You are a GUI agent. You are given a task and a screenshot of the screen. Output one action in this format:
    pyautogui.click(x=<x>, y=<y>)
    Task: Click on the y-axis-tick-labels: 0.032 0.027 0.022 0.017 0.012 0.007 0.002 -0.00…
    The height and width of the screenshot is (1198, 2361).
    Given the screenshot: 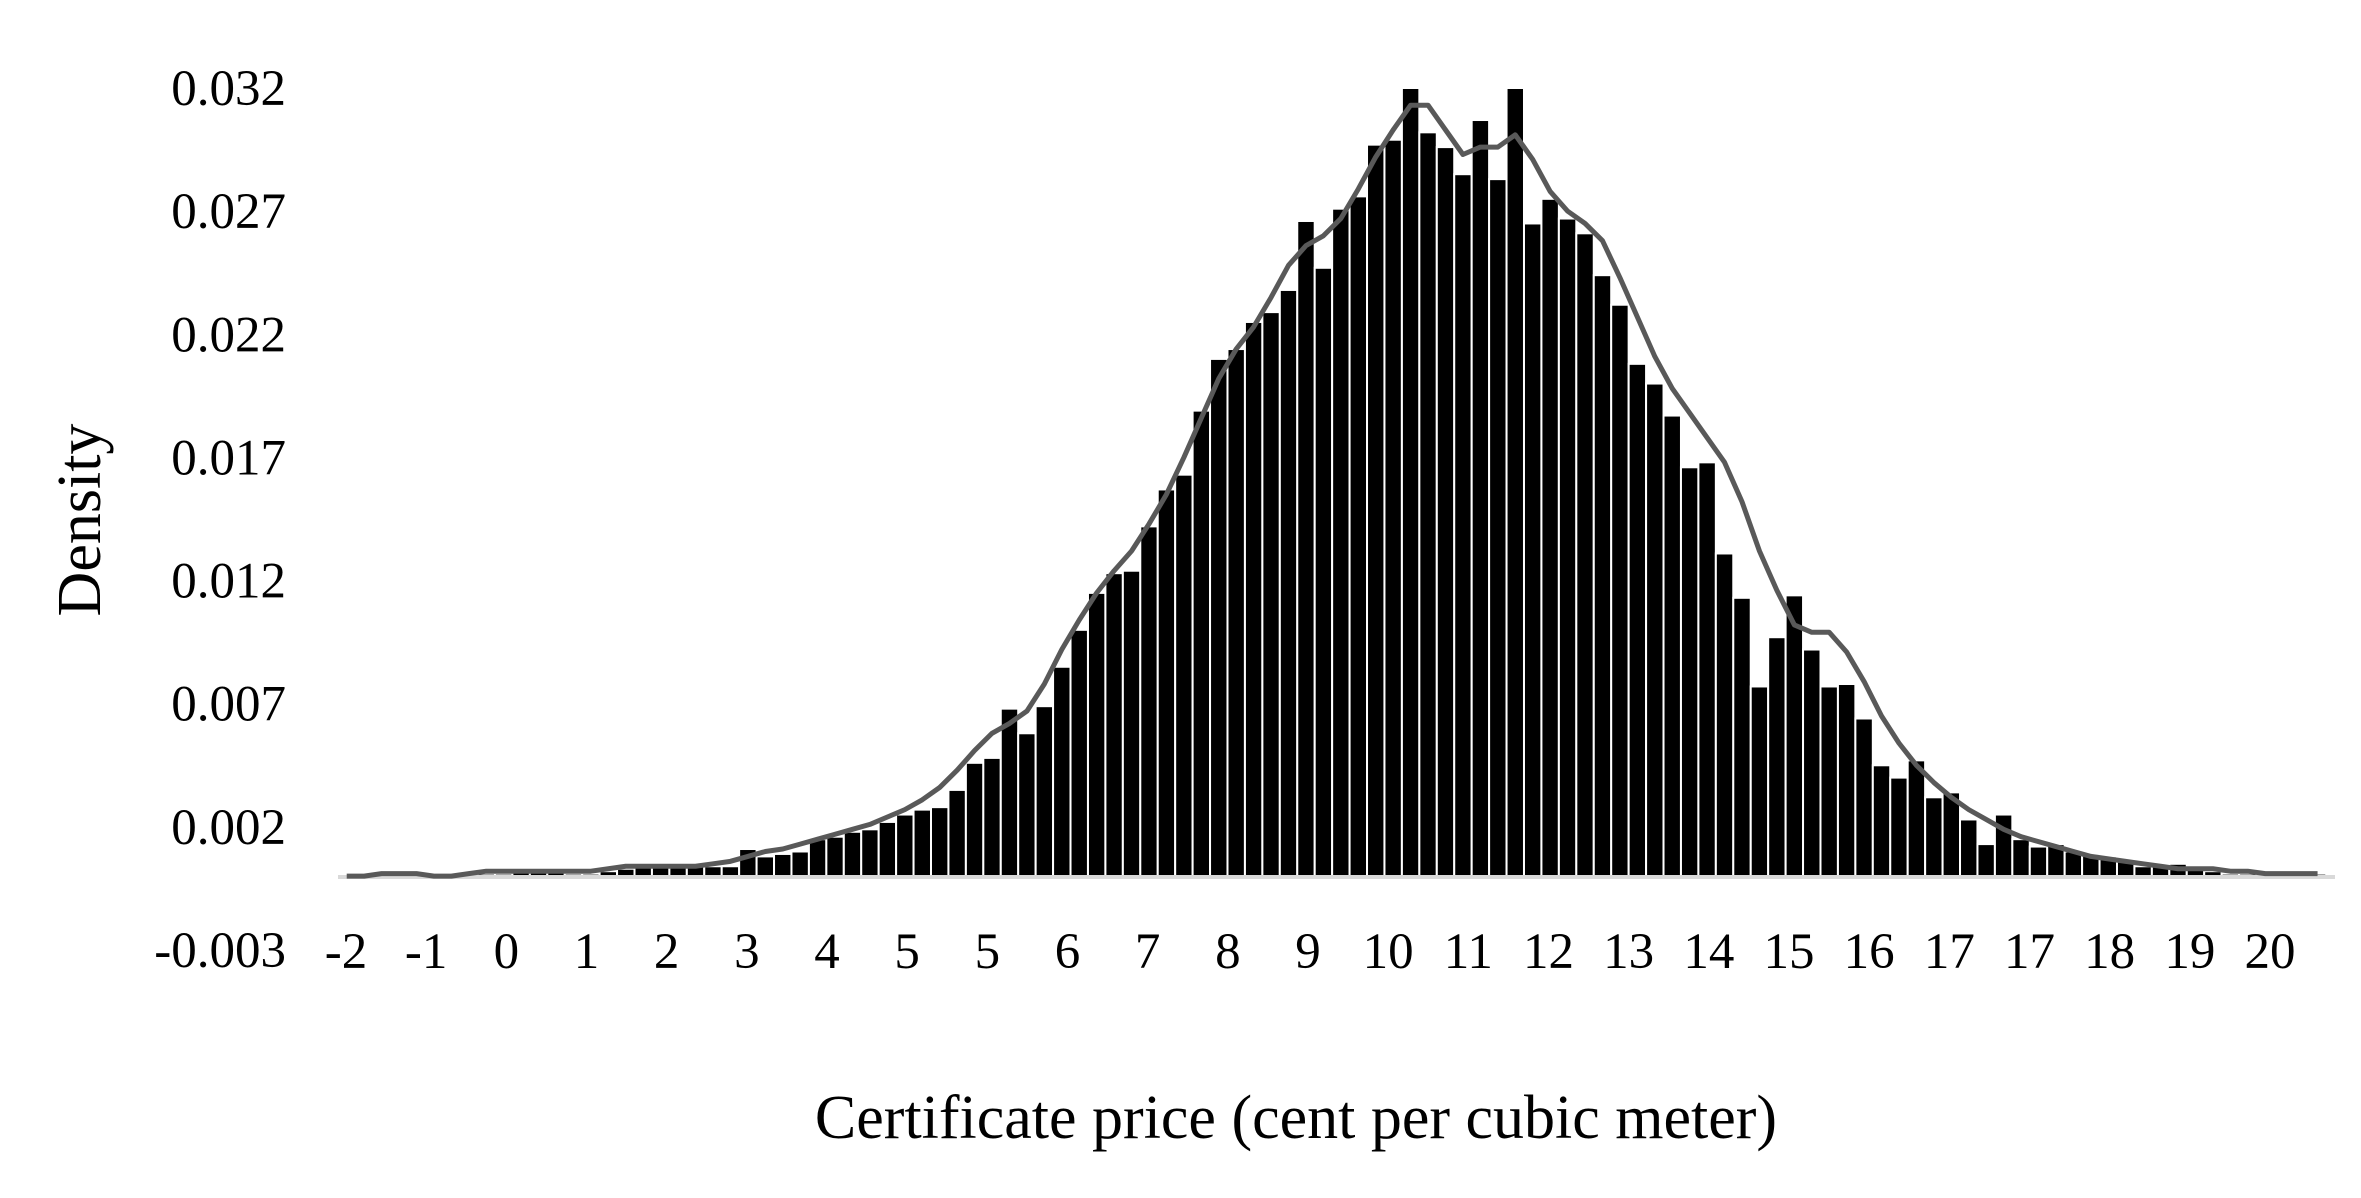 What is the action you would take?
    pyautogui.click(x=220, y=520)
    